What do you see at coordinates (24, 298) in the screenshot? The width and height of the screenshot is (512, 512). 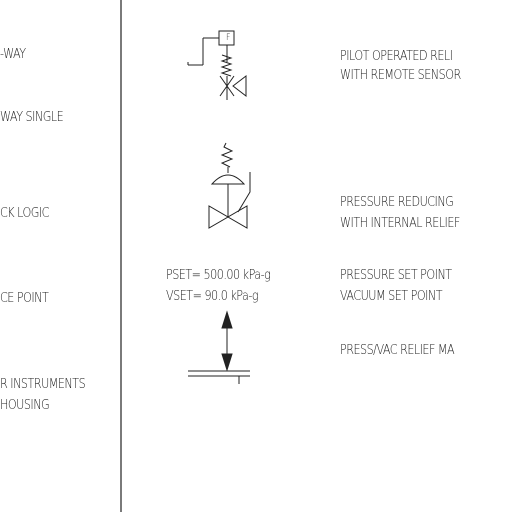 I see `left-label-4: CE POINT` at bounding box center [24, 298].